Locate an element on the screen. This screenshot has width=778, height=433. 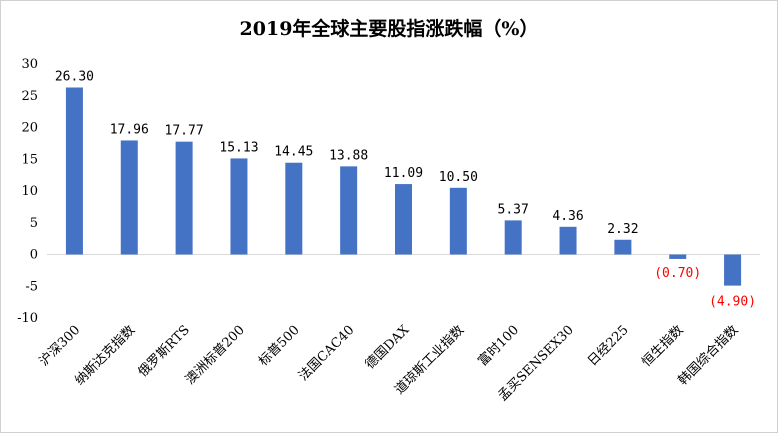
category-label: 标普500 is located at coordinates (279, 346).